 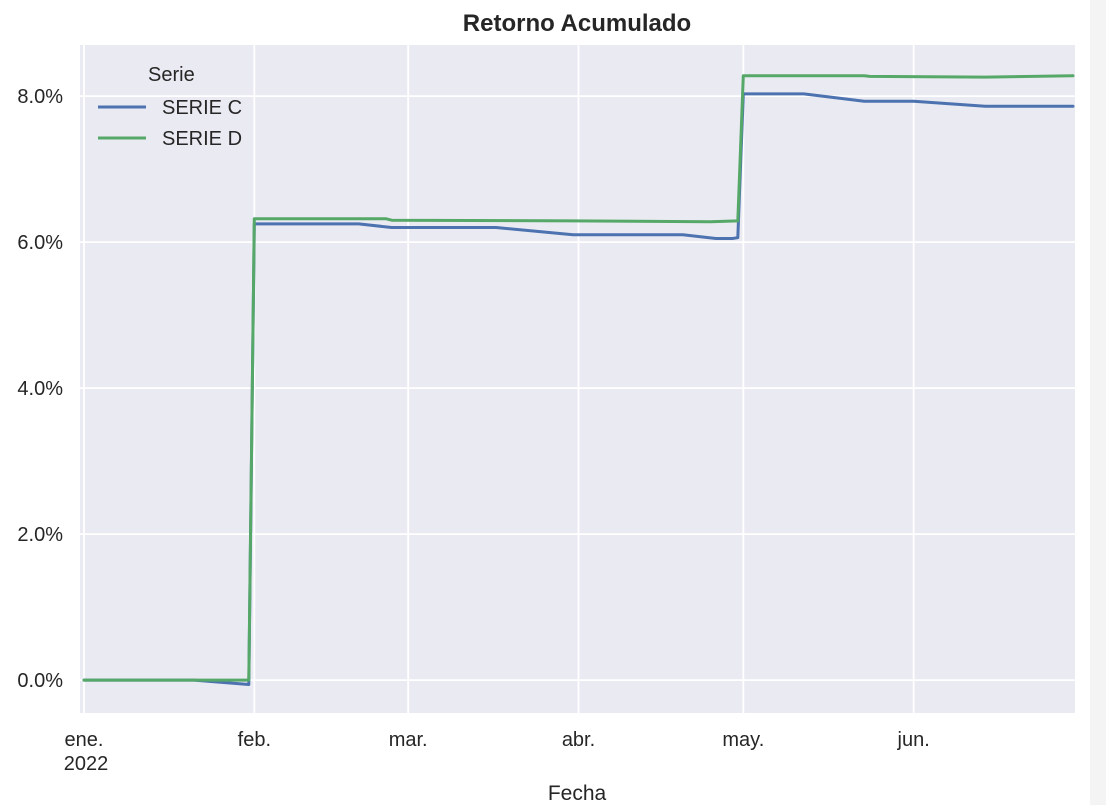 What do you see at coordinates (84, 740) in the screenshot?
I see `x-tick-label: ene.` at bounding box center [84, 740].